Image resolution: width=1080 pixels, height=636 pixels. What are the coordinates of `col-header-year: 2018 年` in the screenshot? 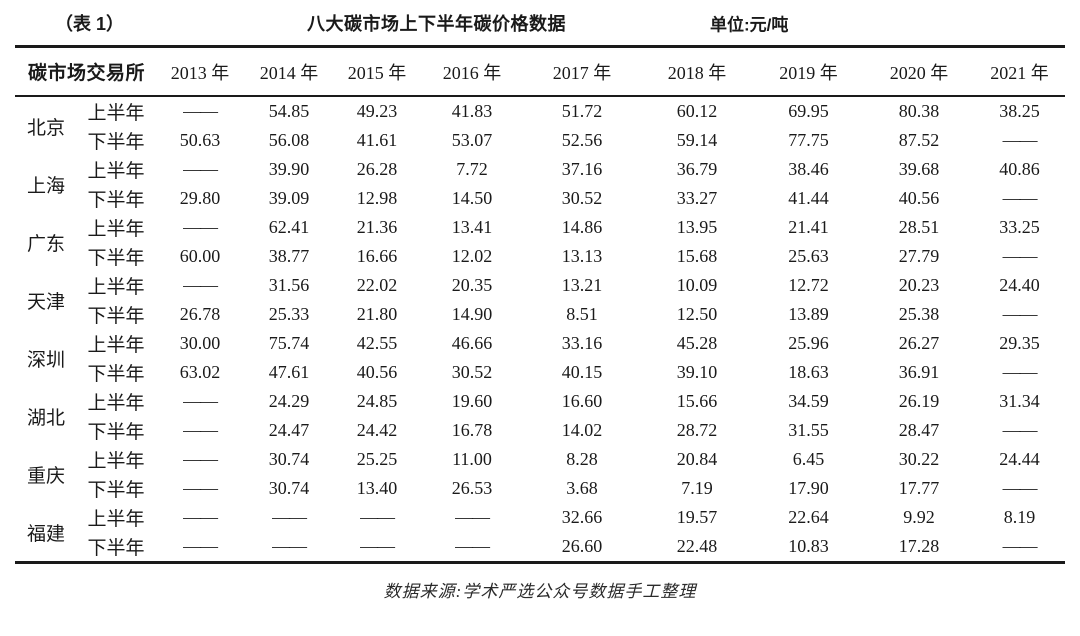 It's located at (697, 72).